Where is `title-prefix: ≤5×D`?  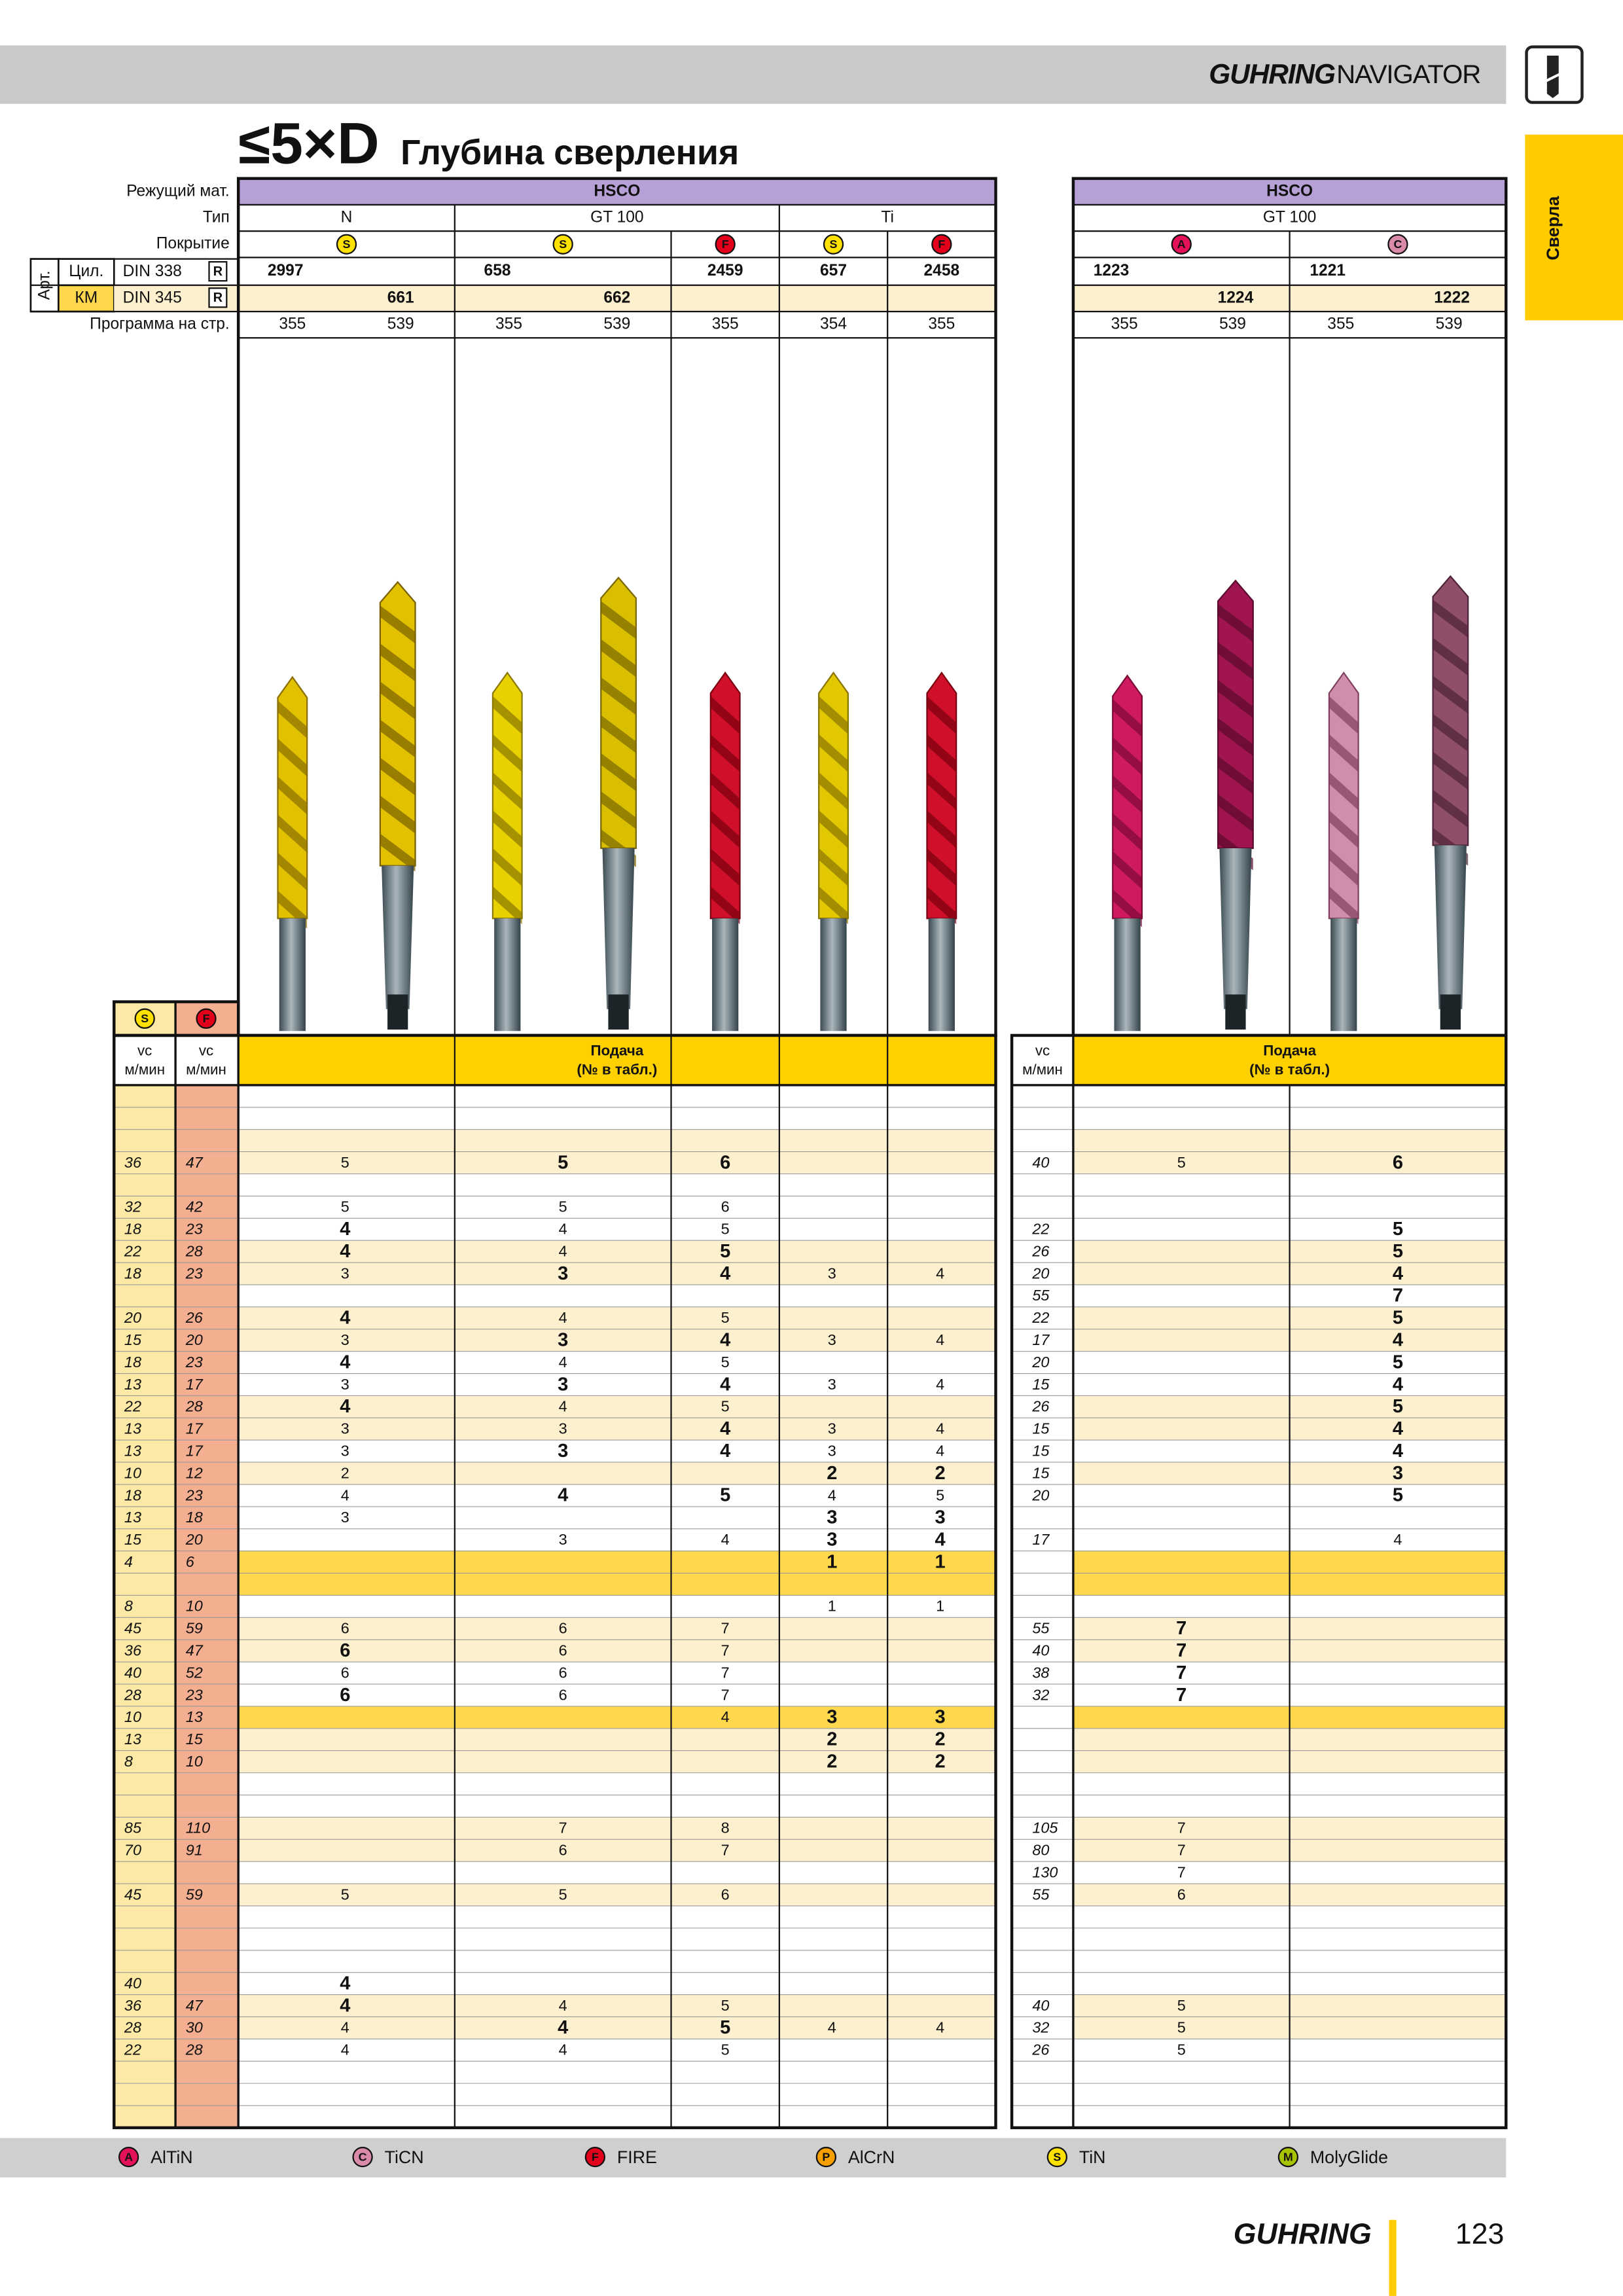 title-prefix: ≤5×D is located at coordinates (308, 142).